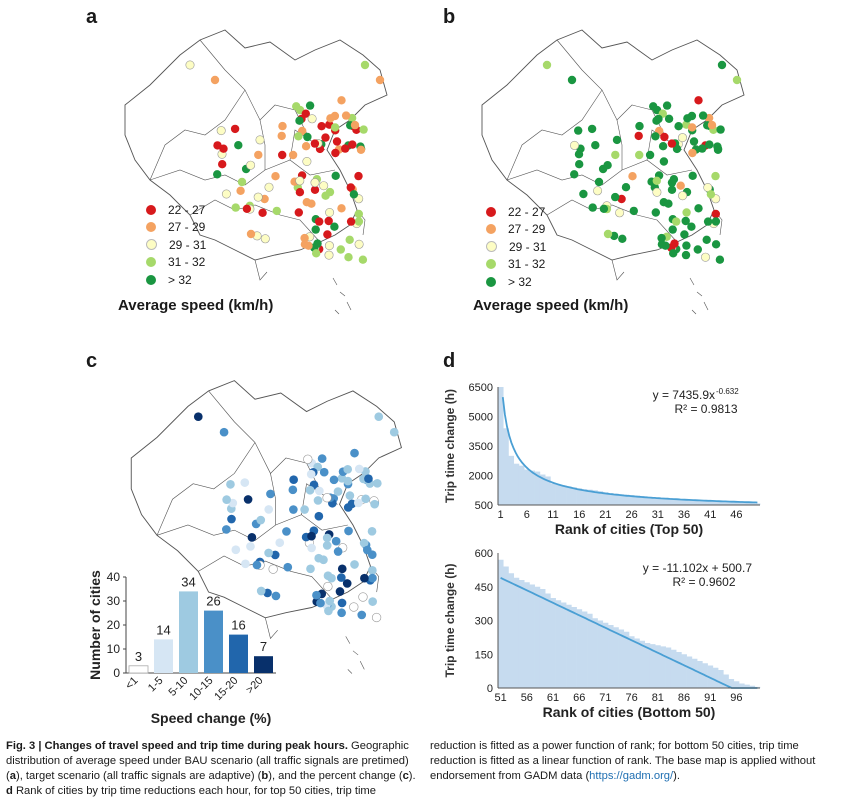  What do you see at coordinates (450, 446) in the screenshot?
I see `chart-d-top-content-ylabel: Trip time change (h)` at bounding box center [450, 446].